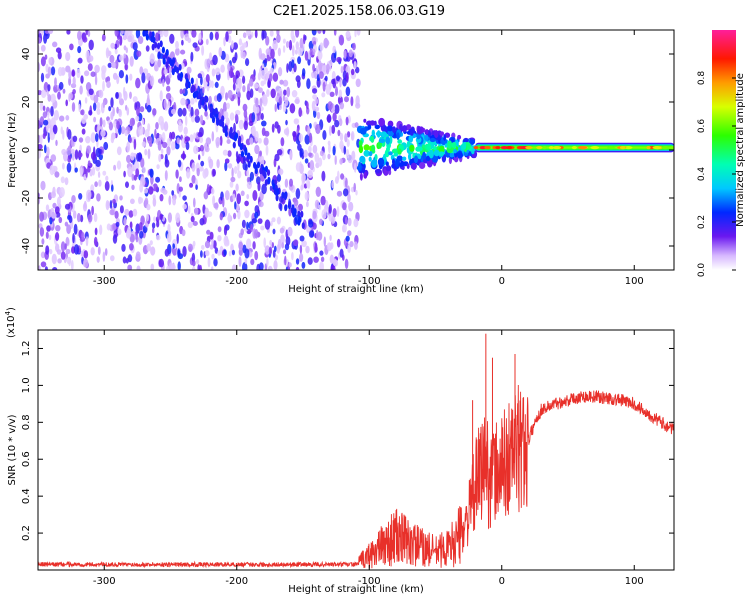 The image size is (750, 600). I want to click on x-tick-label: -100, so click(369, 581).